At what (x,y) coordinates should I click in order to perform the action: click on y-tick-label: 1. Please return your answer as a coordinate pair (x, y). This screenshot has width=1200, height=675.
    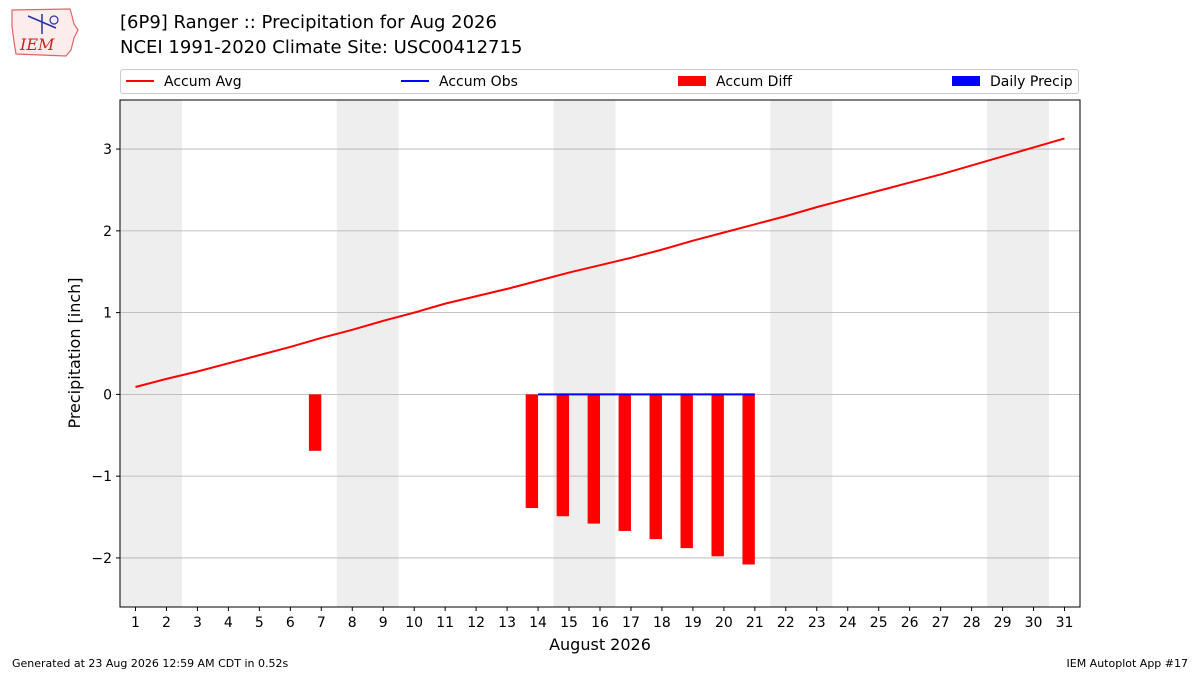
    Looking at the image, I should click on (107, 314).